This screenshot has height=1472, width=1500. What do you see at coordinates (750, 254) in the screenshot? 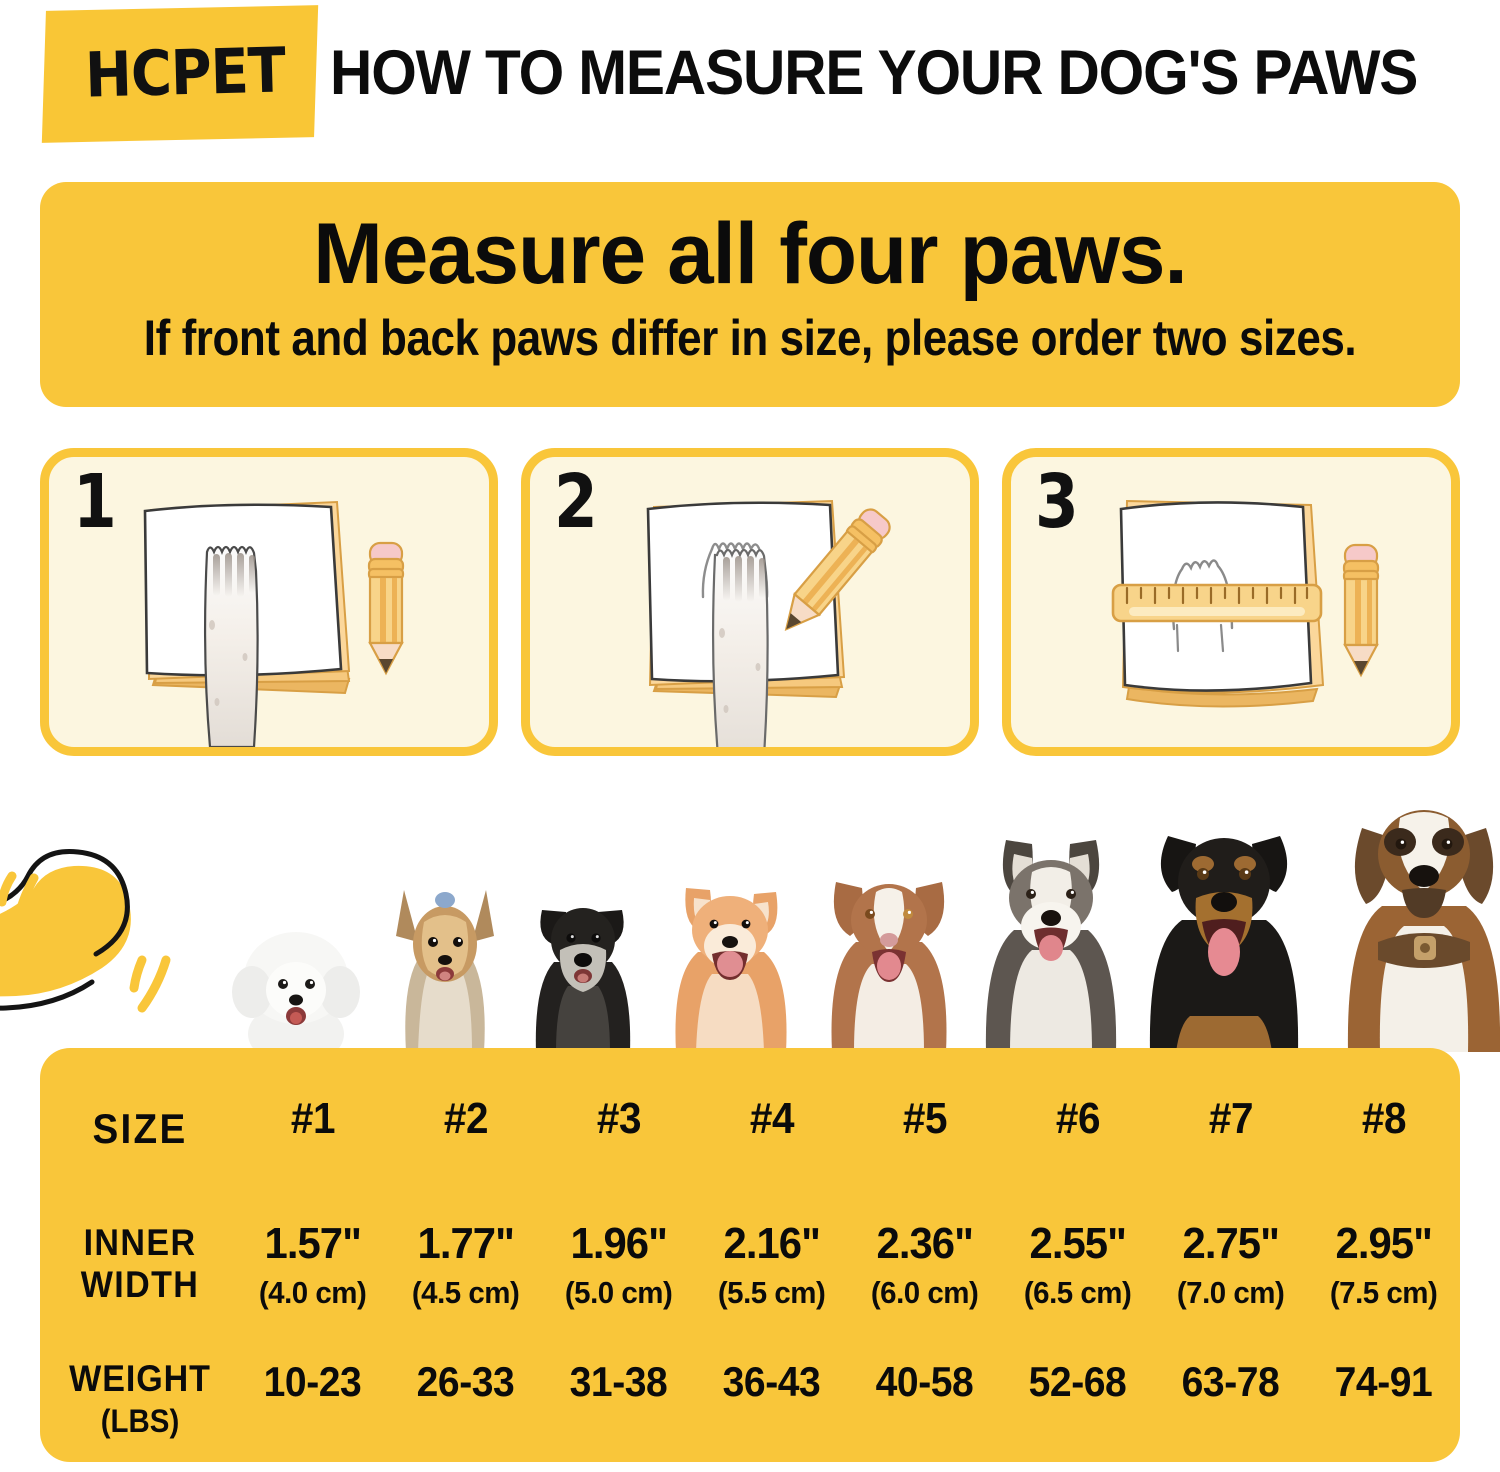
I see `banner-headline: Measure all four paws.` at bounding box center [750, 254].